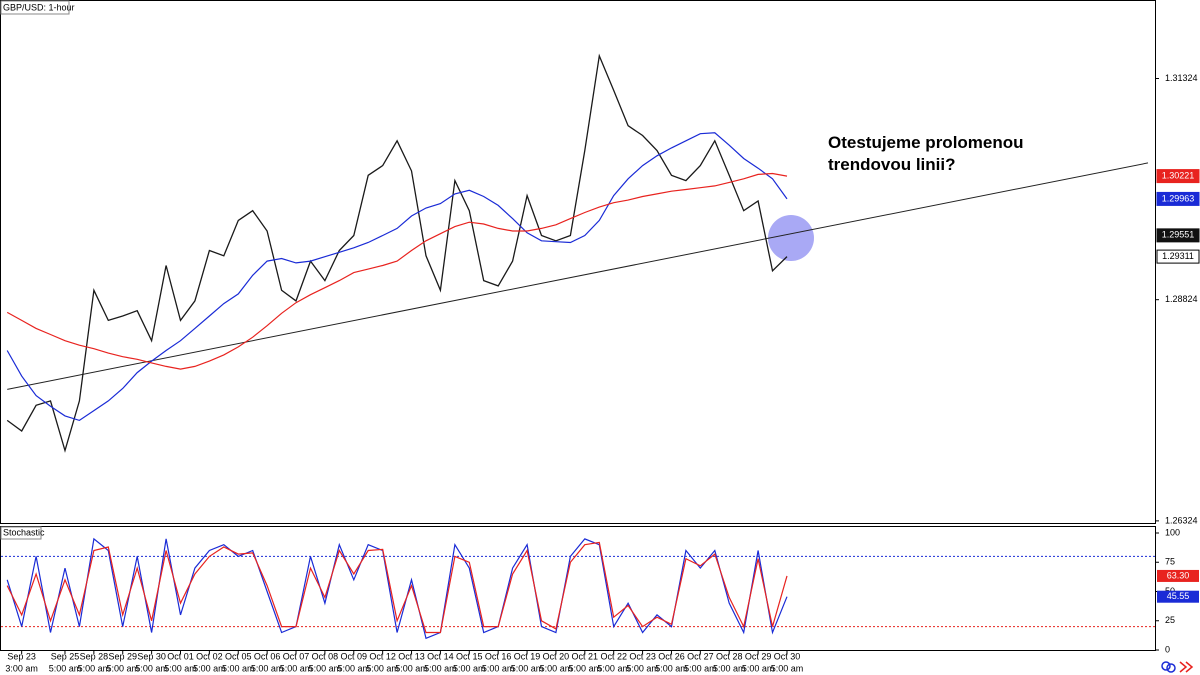 The width and height of the screenshot is (1200, 675). I want to click on x-tick-label: Oct 30, so click(787, 656).